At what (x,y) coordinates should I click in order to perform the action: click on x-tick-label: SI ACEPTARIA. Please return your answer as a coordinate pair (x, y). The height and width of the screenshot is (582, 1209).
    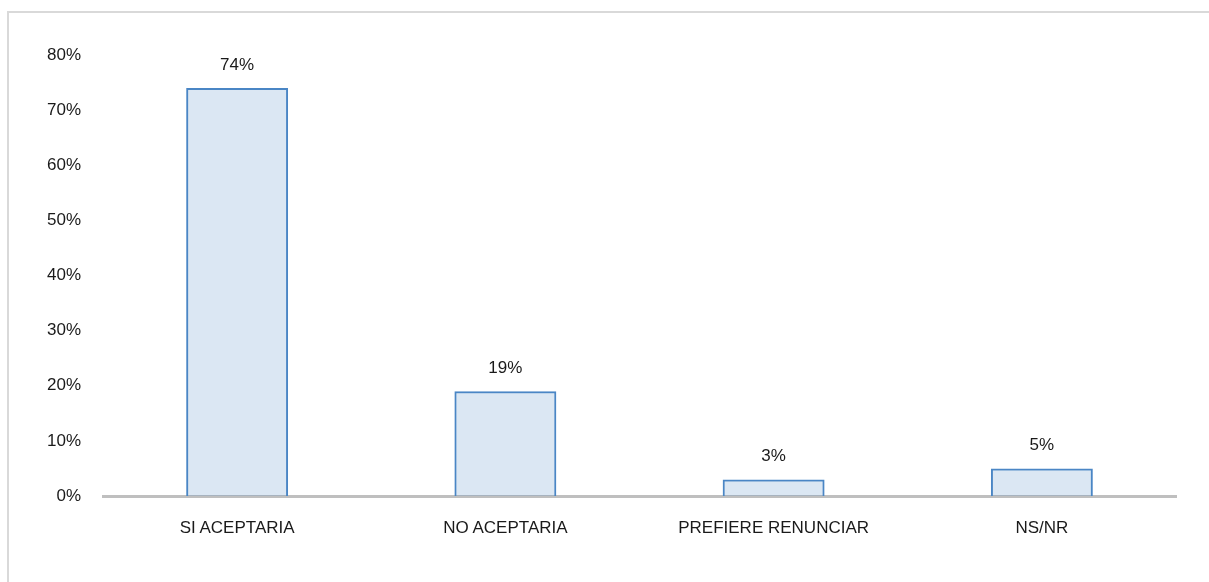
    Looking at the image, I should click on (237, 527).